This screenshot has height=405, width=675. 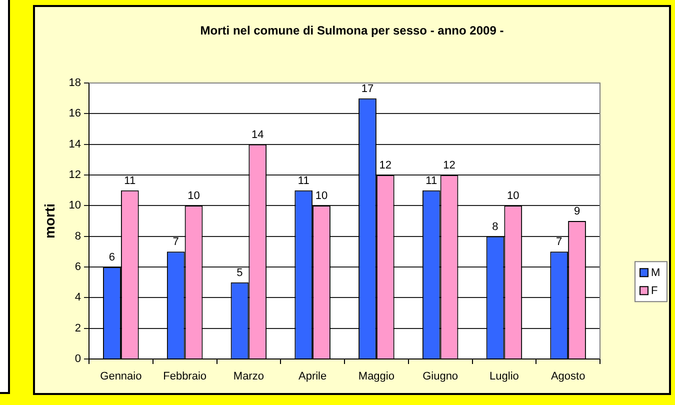 What do you see at coordinates (239, 272) in the screenshot?
I see `data-label: 5` at bounding box center [239, 272].